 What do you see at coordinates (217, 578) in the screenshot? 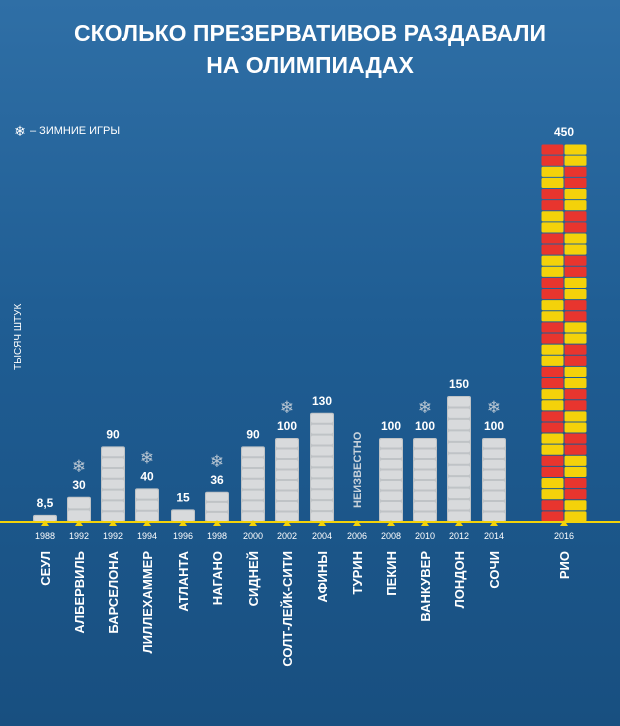
I see `city-label: НАГАНО` at bounding box center [217, 578].